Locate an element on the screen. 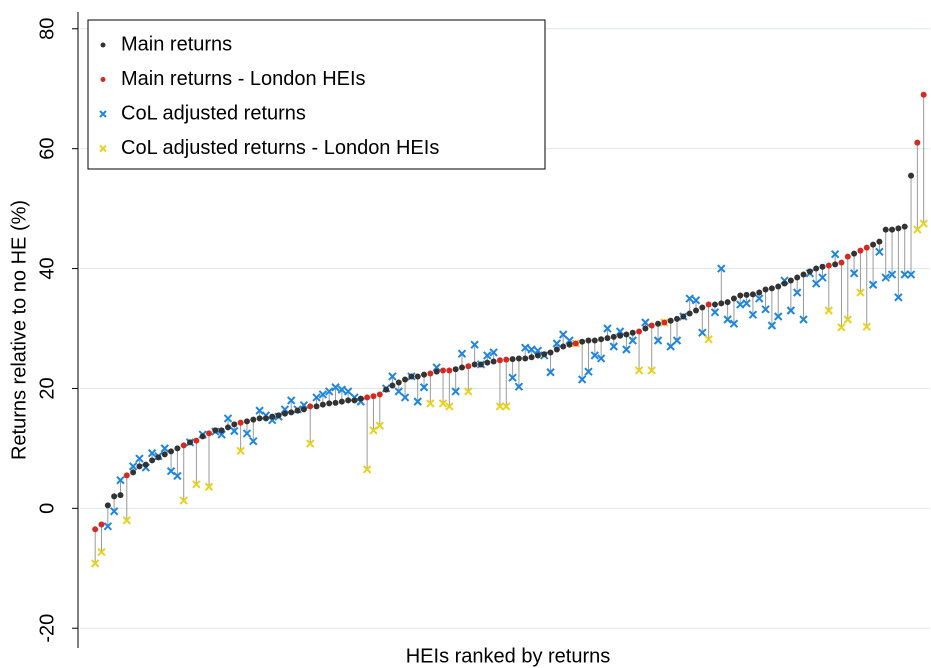 The height and width of the screenshot is (668, 931). y-tick-label: 60 is located at coordinates (47, 149).